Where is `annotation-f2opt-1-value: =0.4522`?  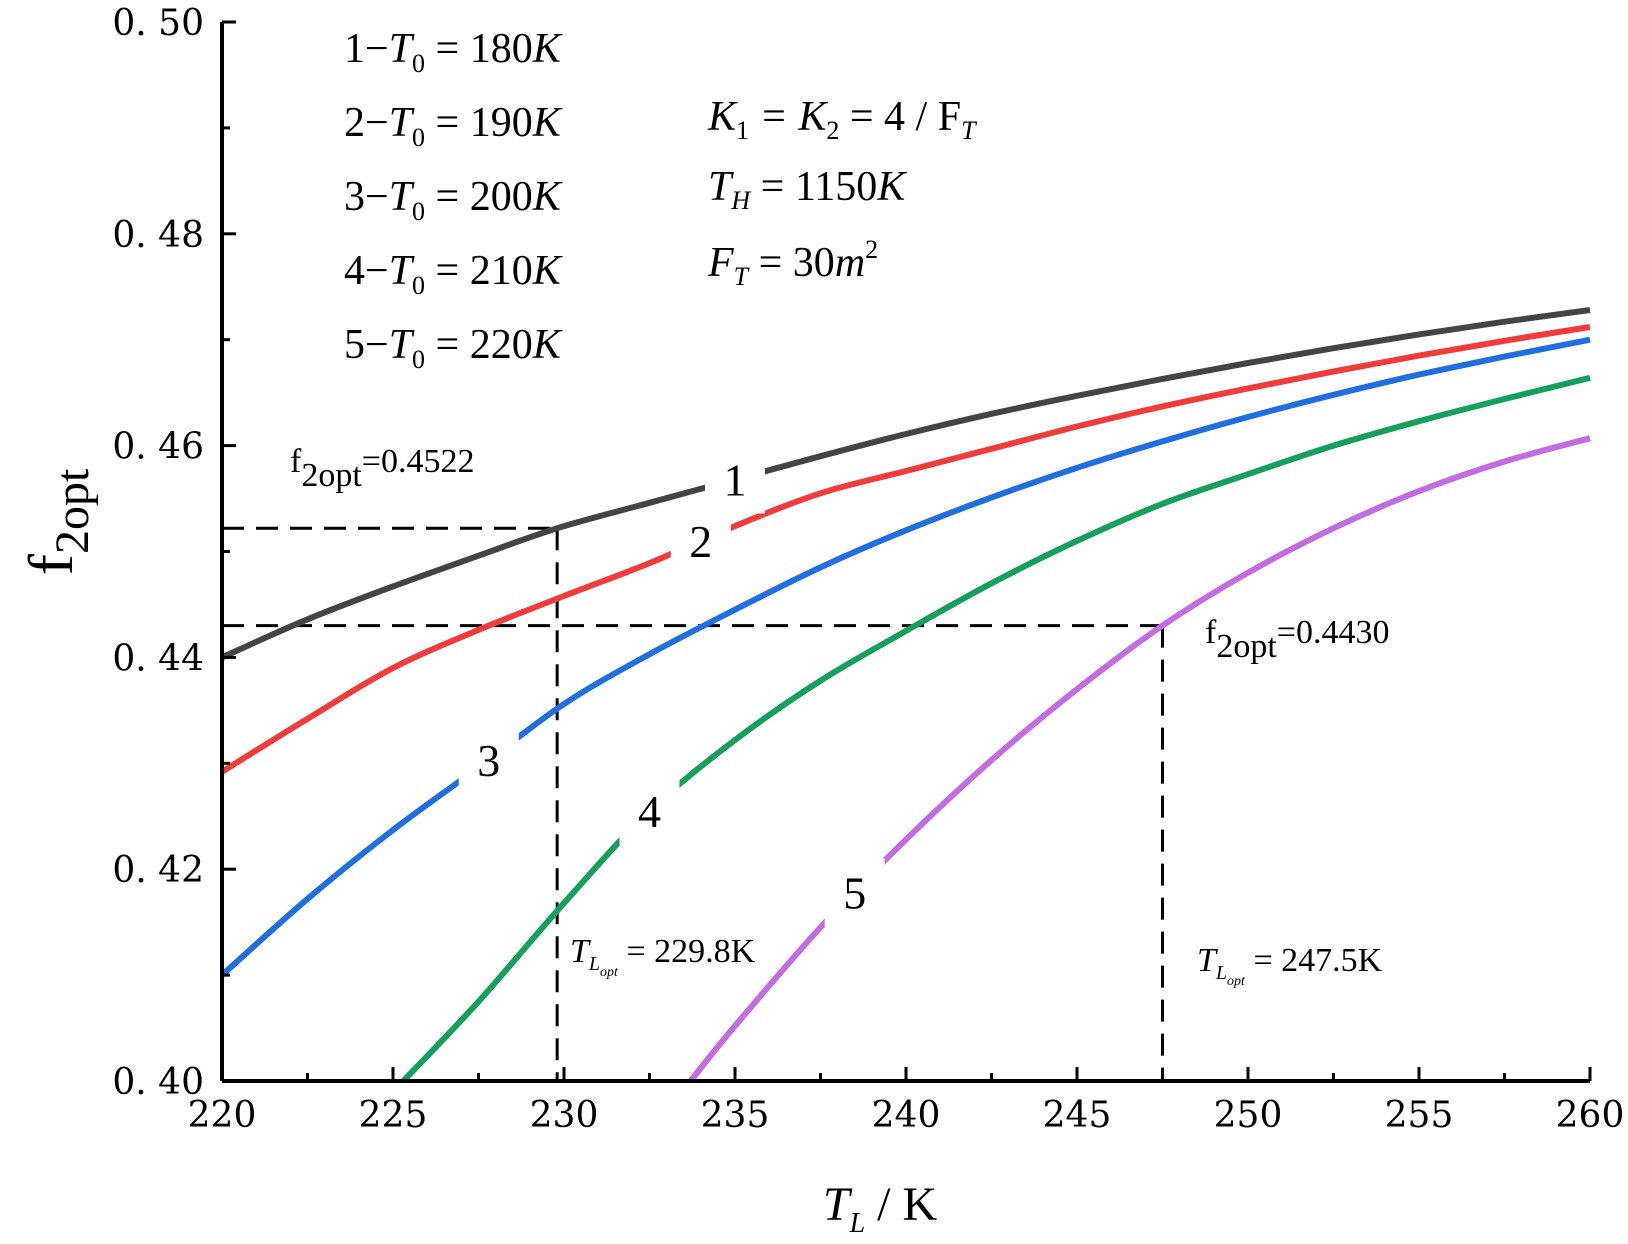
annotation-f2opt-1-value: =0.4522 is located at coordinates (418, 461).